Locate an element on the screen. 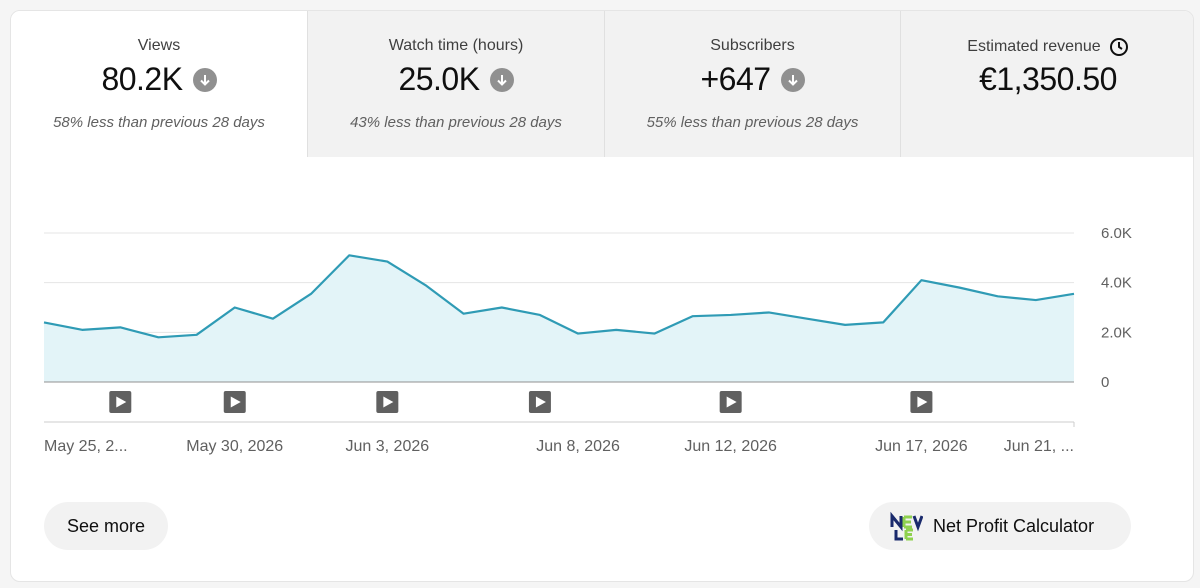 The height and width of the screenshot is (588, 1200). x-tick-label: Jun 17, 2026 is located at coordinates (921, 446).